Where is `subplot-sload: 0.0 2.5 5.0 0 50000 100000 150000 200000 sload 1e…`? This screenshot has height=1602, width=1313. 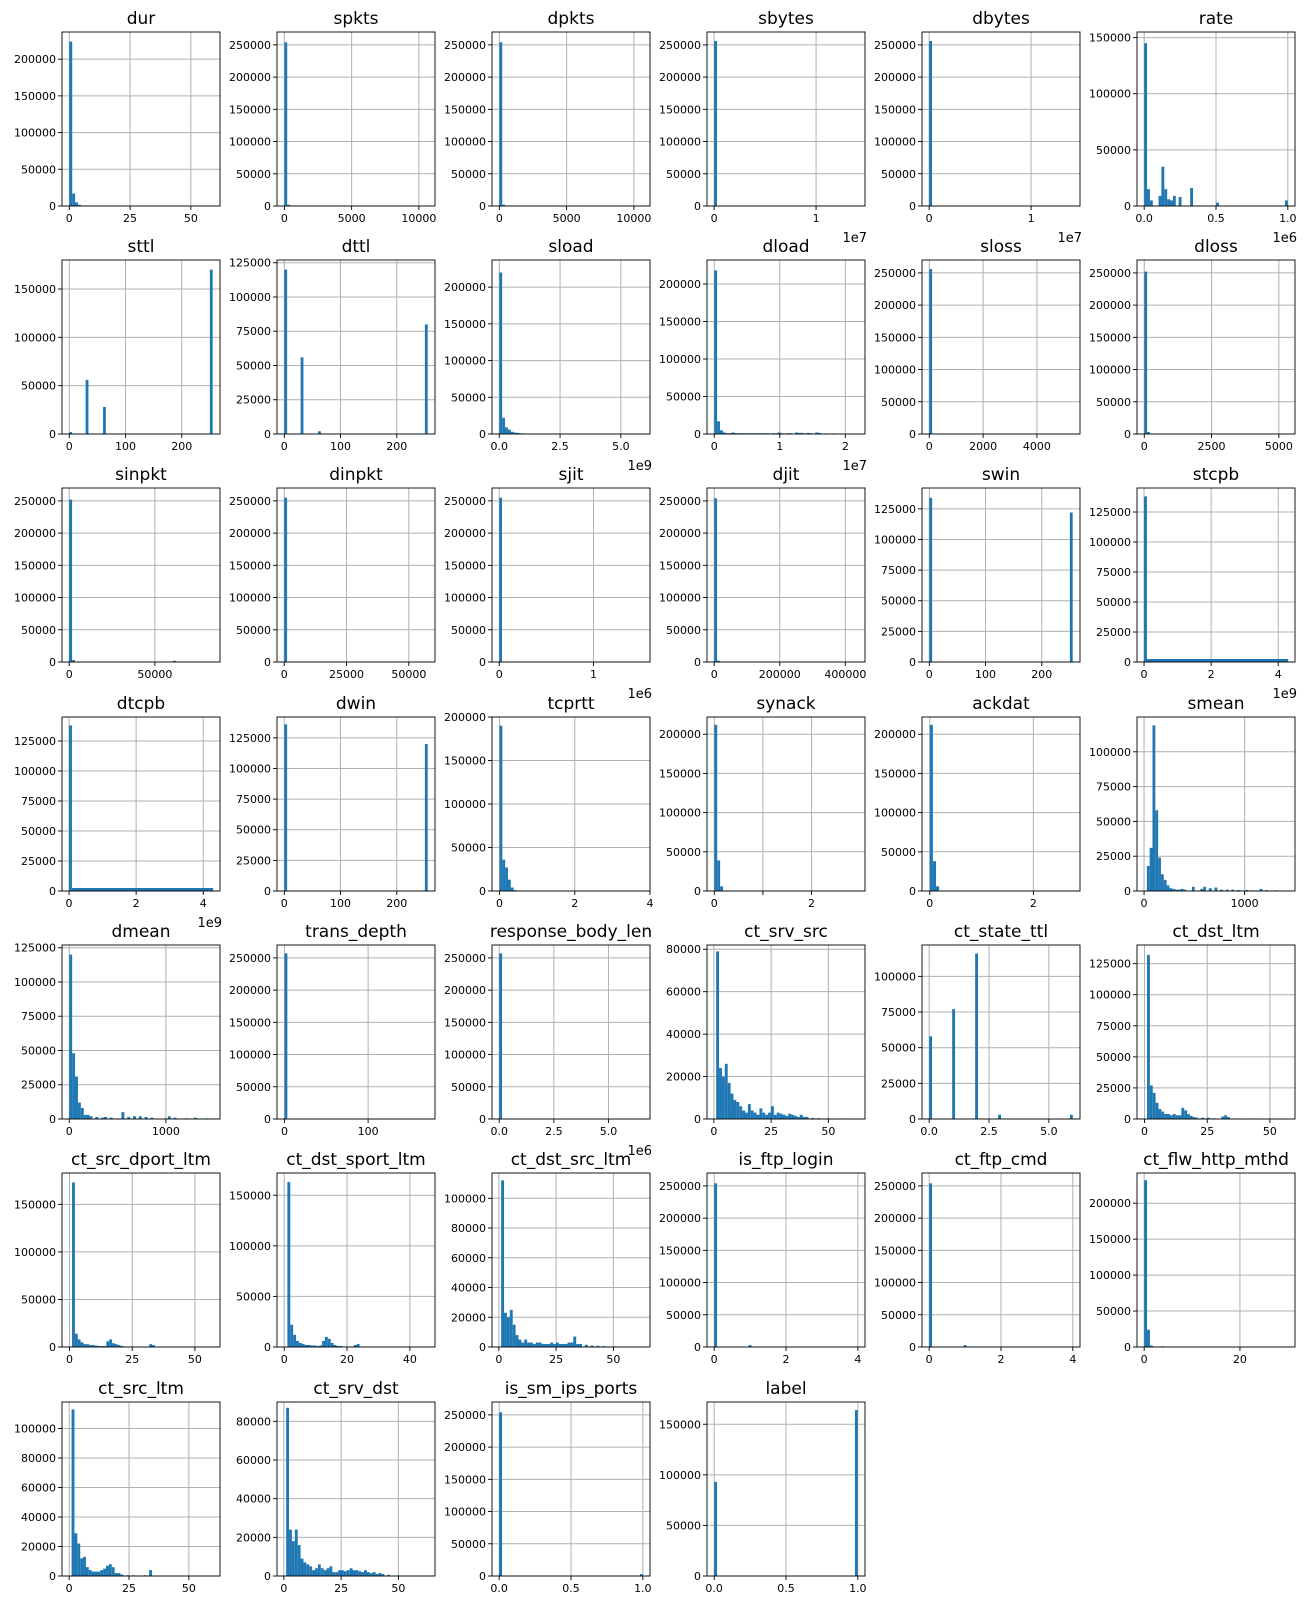
subplot-sload: 0.0 2.5 5.0 0 50000 100000 150000 200000 sload 1e… is located at coordinates (548, 355).